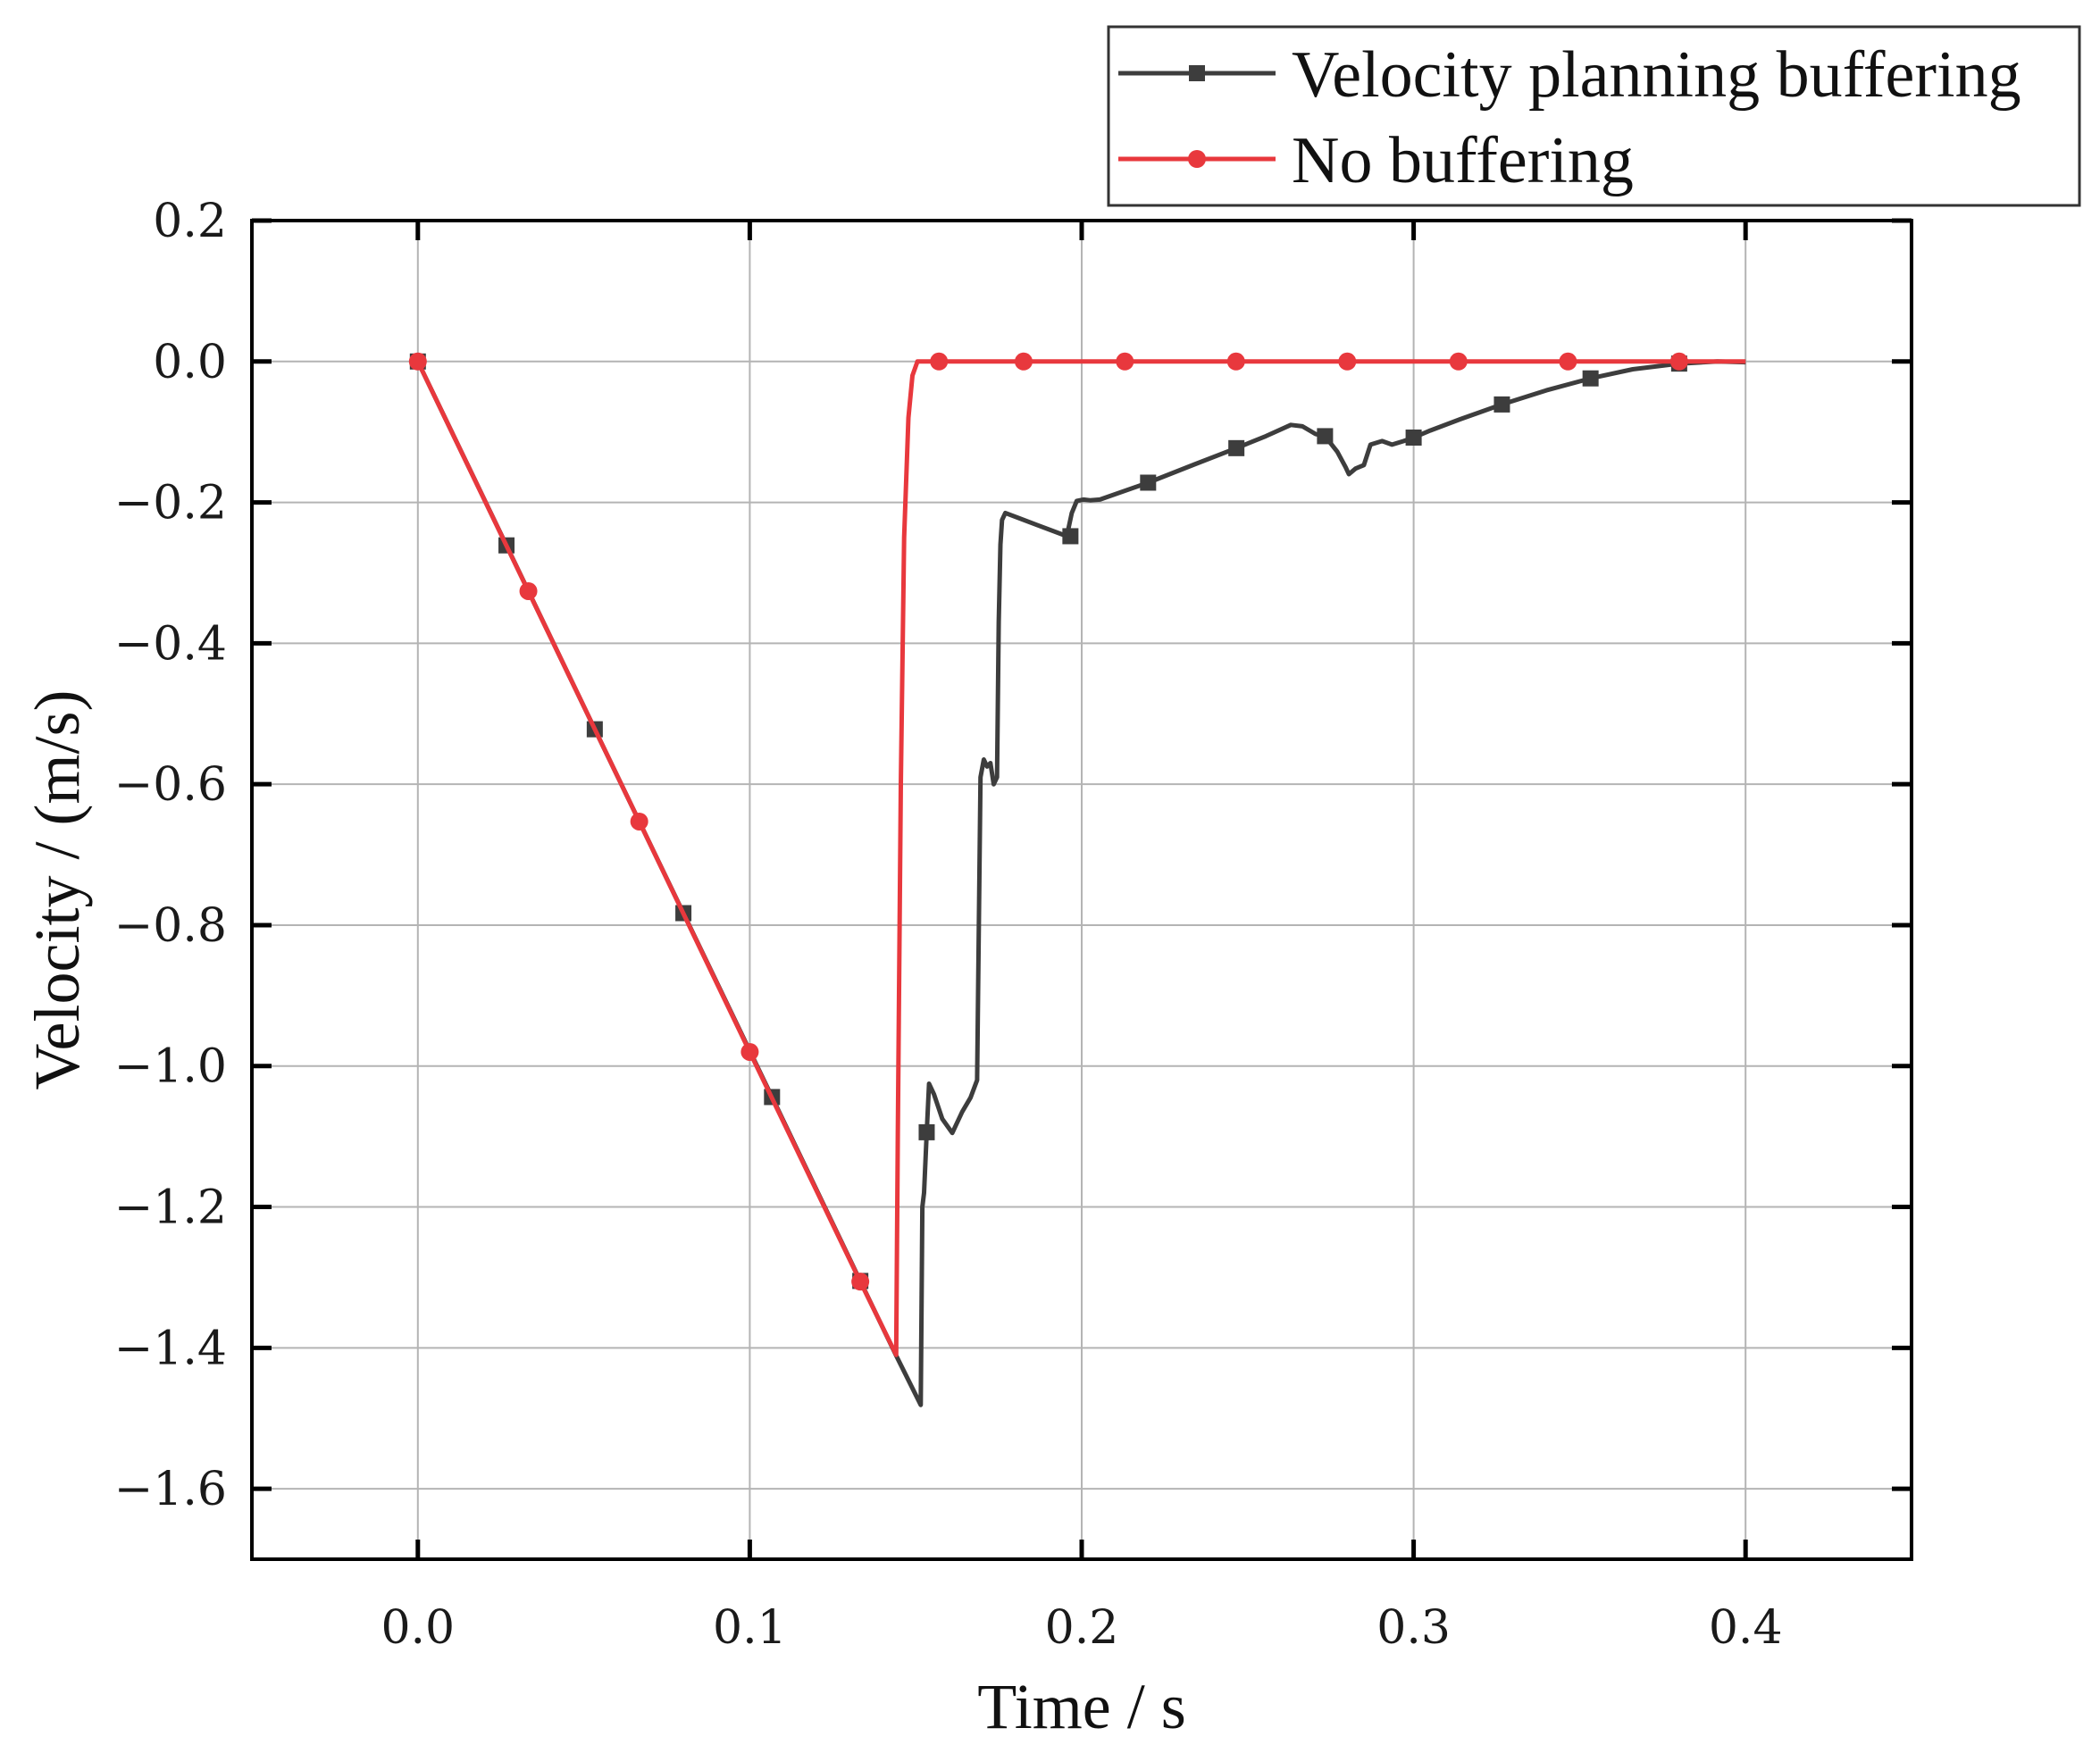 This screenshot has height=1753, width=2100. Describe the element at coordinates (1197, 159) in the screenshot. I see `legend-2-circle-marker` at that location.